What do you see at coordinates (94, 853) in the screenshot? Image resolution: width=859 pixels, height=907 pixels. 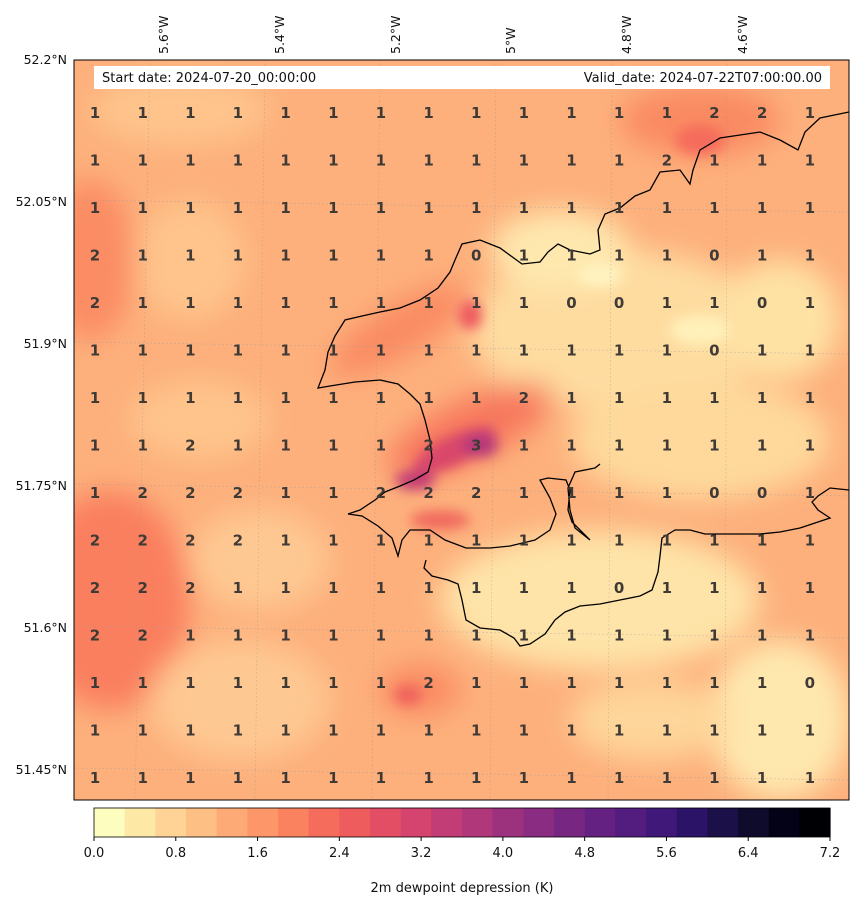 I see `colorbar-tick-label: 0.0` at bounding box center [94, 853].